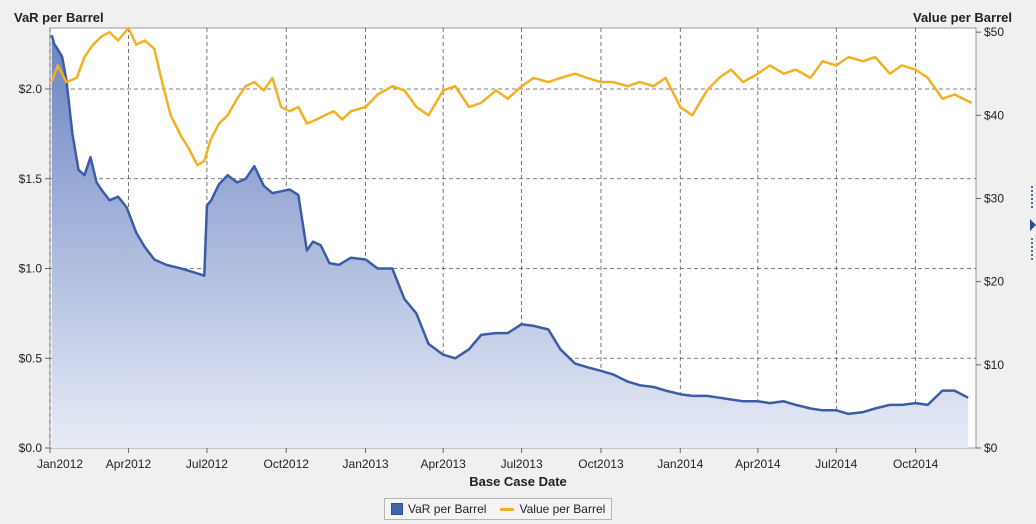  Describe the element at coordinates (31, 89) in the screenshot. I see `y-left-tick-label: $2.0` at that location.